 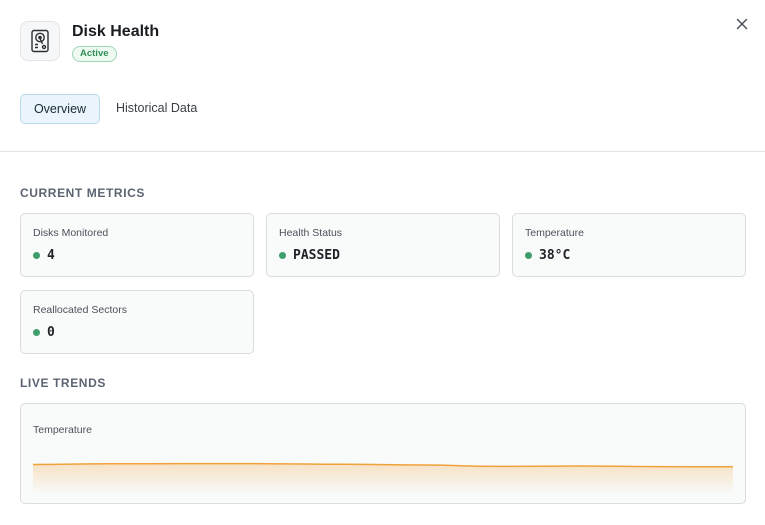 What do you see at coordinates (60, 109) in the screenshot?
I see `tab-overview: Overview` at bounding box center [60, 109].